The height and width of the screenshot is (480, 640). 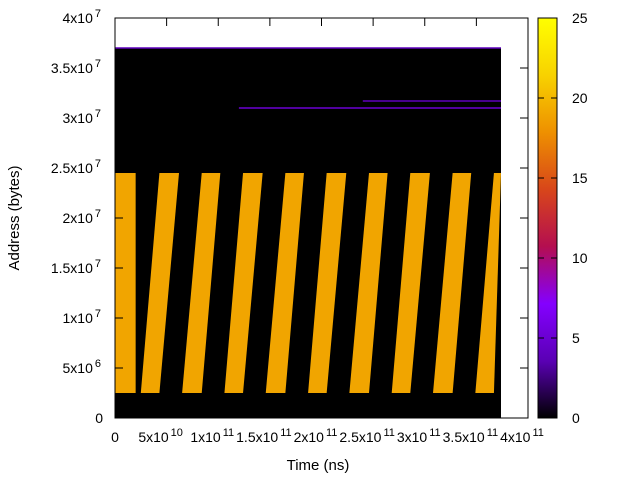 I want to click on x-tick-label: 5x10 10, so click(x=160, y=436).